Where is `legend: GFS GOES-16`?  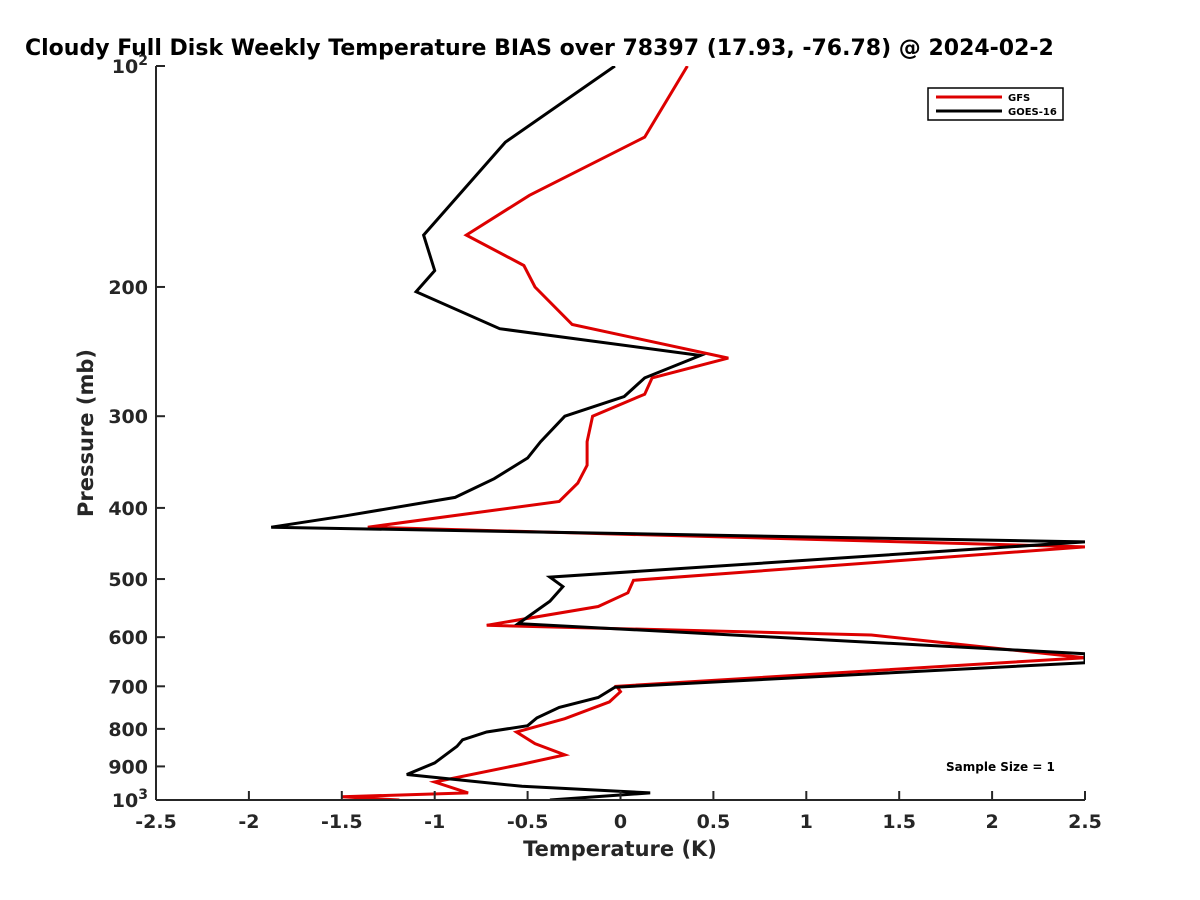 legend: GFS GOES-16 is located at coordinates (995, 104).